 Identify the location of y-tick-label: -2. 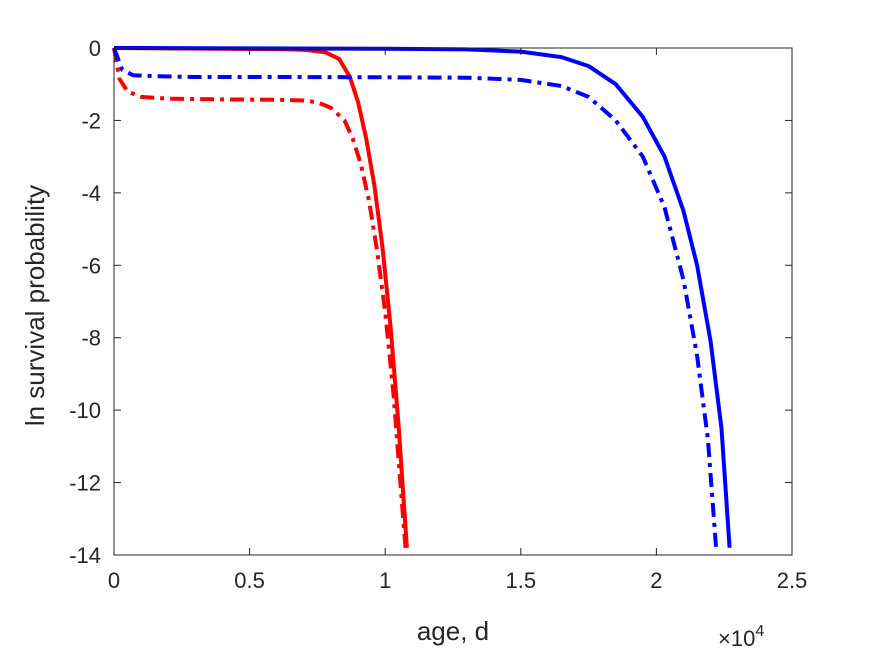
(91, 120).